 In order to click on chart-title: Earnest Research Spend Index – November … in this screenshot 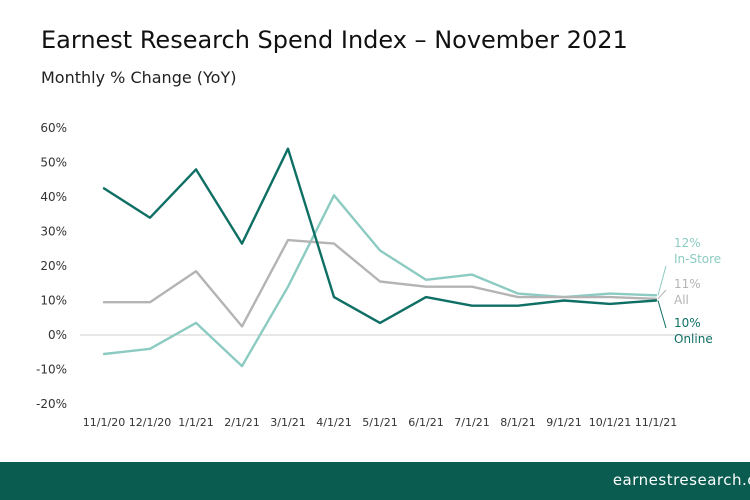, I will do `click(334, 40)`.